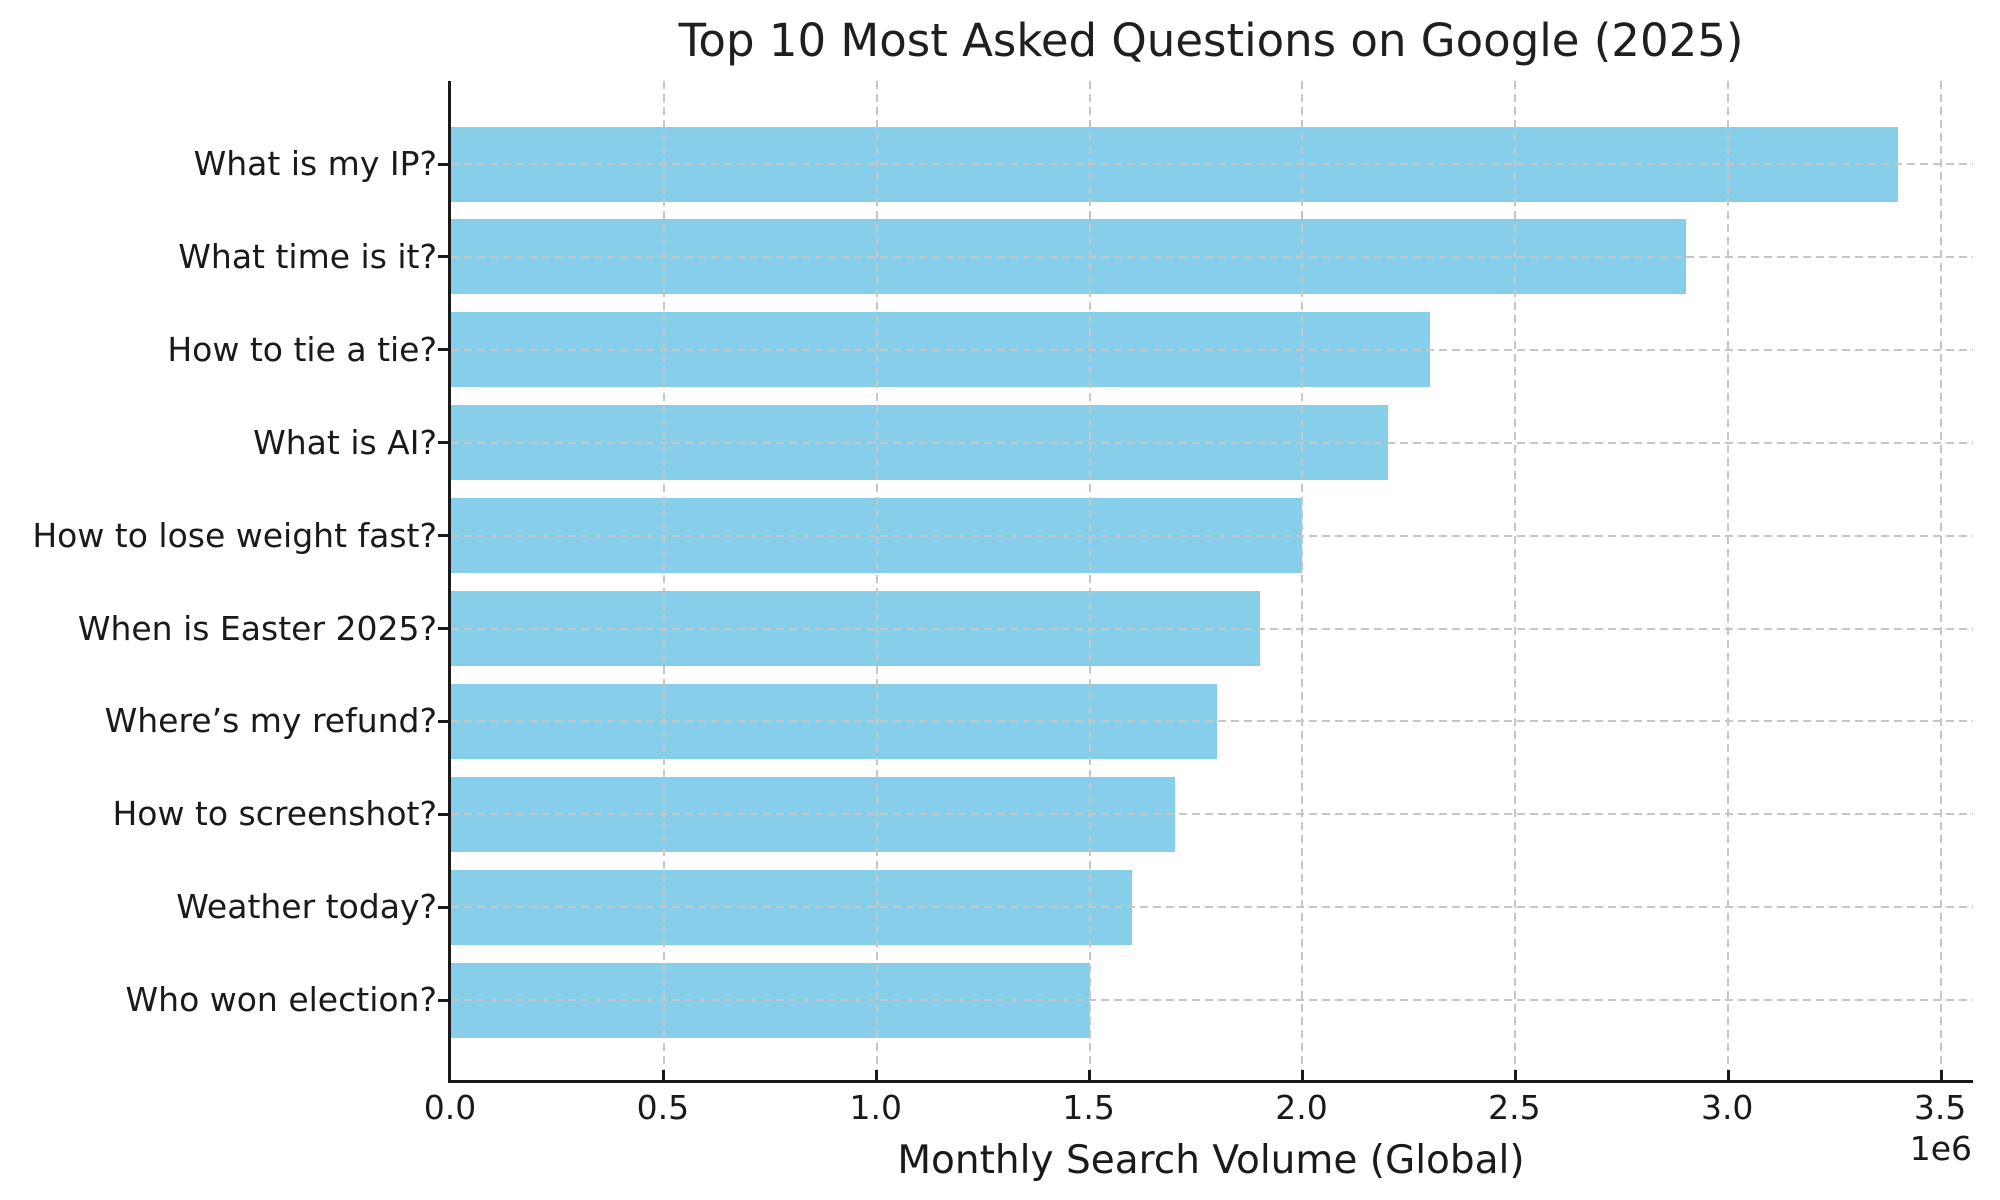  What do you see at coordinates (234, 535) in the screenshot?
I see `y-tick-label: How to lose weight fast?` at bounding box center [234, 535].